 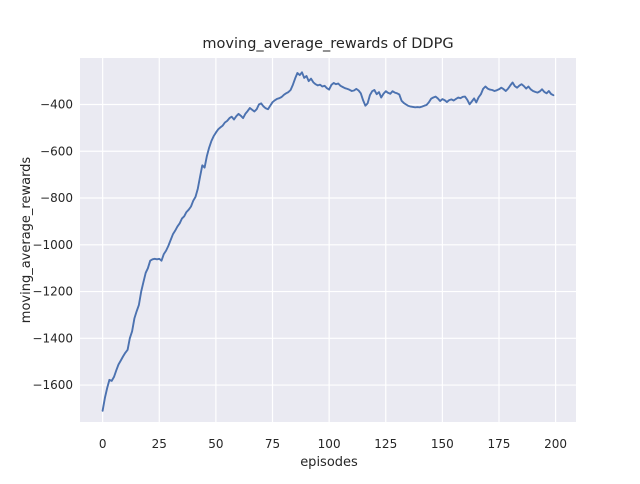 What do you see at coordinates (56, 198) in the screenshot?
I see `y-tick-label: −800` at bounding box center [56, 198].